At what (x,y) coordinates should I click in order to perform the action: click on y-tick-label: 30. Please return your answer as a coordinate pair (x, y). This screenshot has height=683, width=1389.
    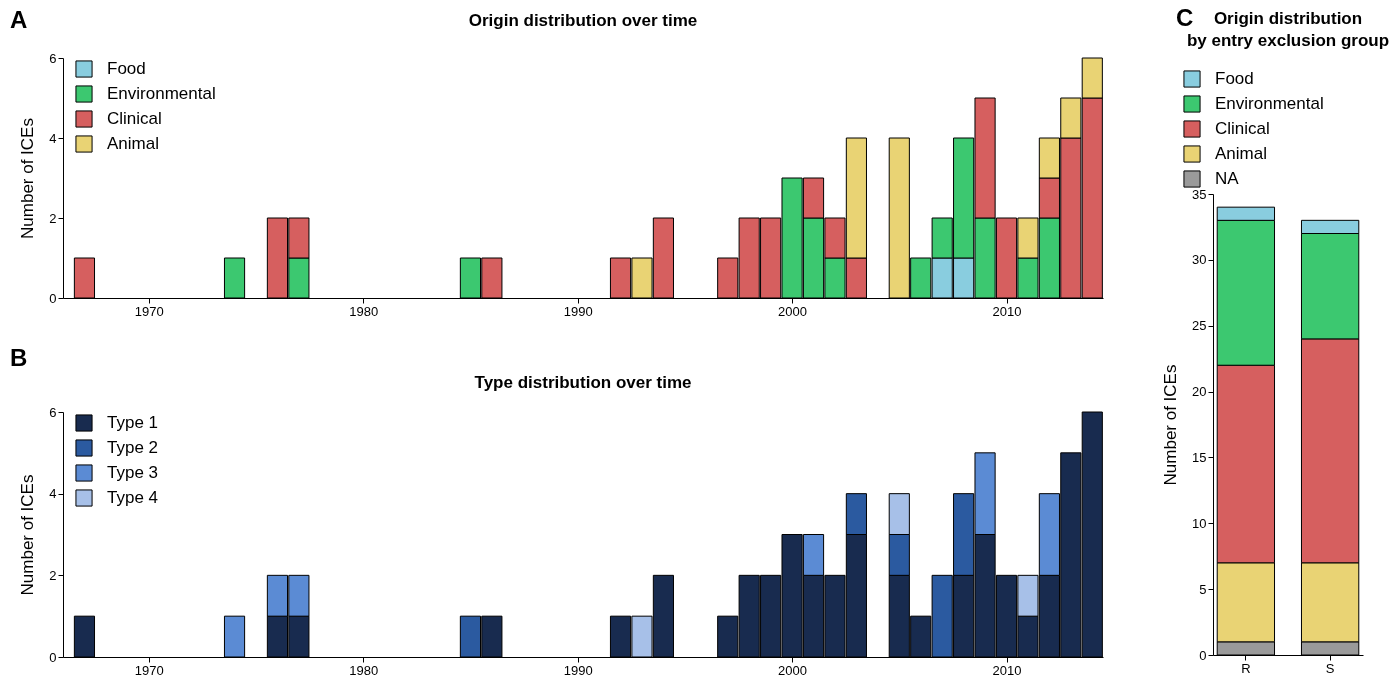
    Looking at the image, I should click on (1199, 260).